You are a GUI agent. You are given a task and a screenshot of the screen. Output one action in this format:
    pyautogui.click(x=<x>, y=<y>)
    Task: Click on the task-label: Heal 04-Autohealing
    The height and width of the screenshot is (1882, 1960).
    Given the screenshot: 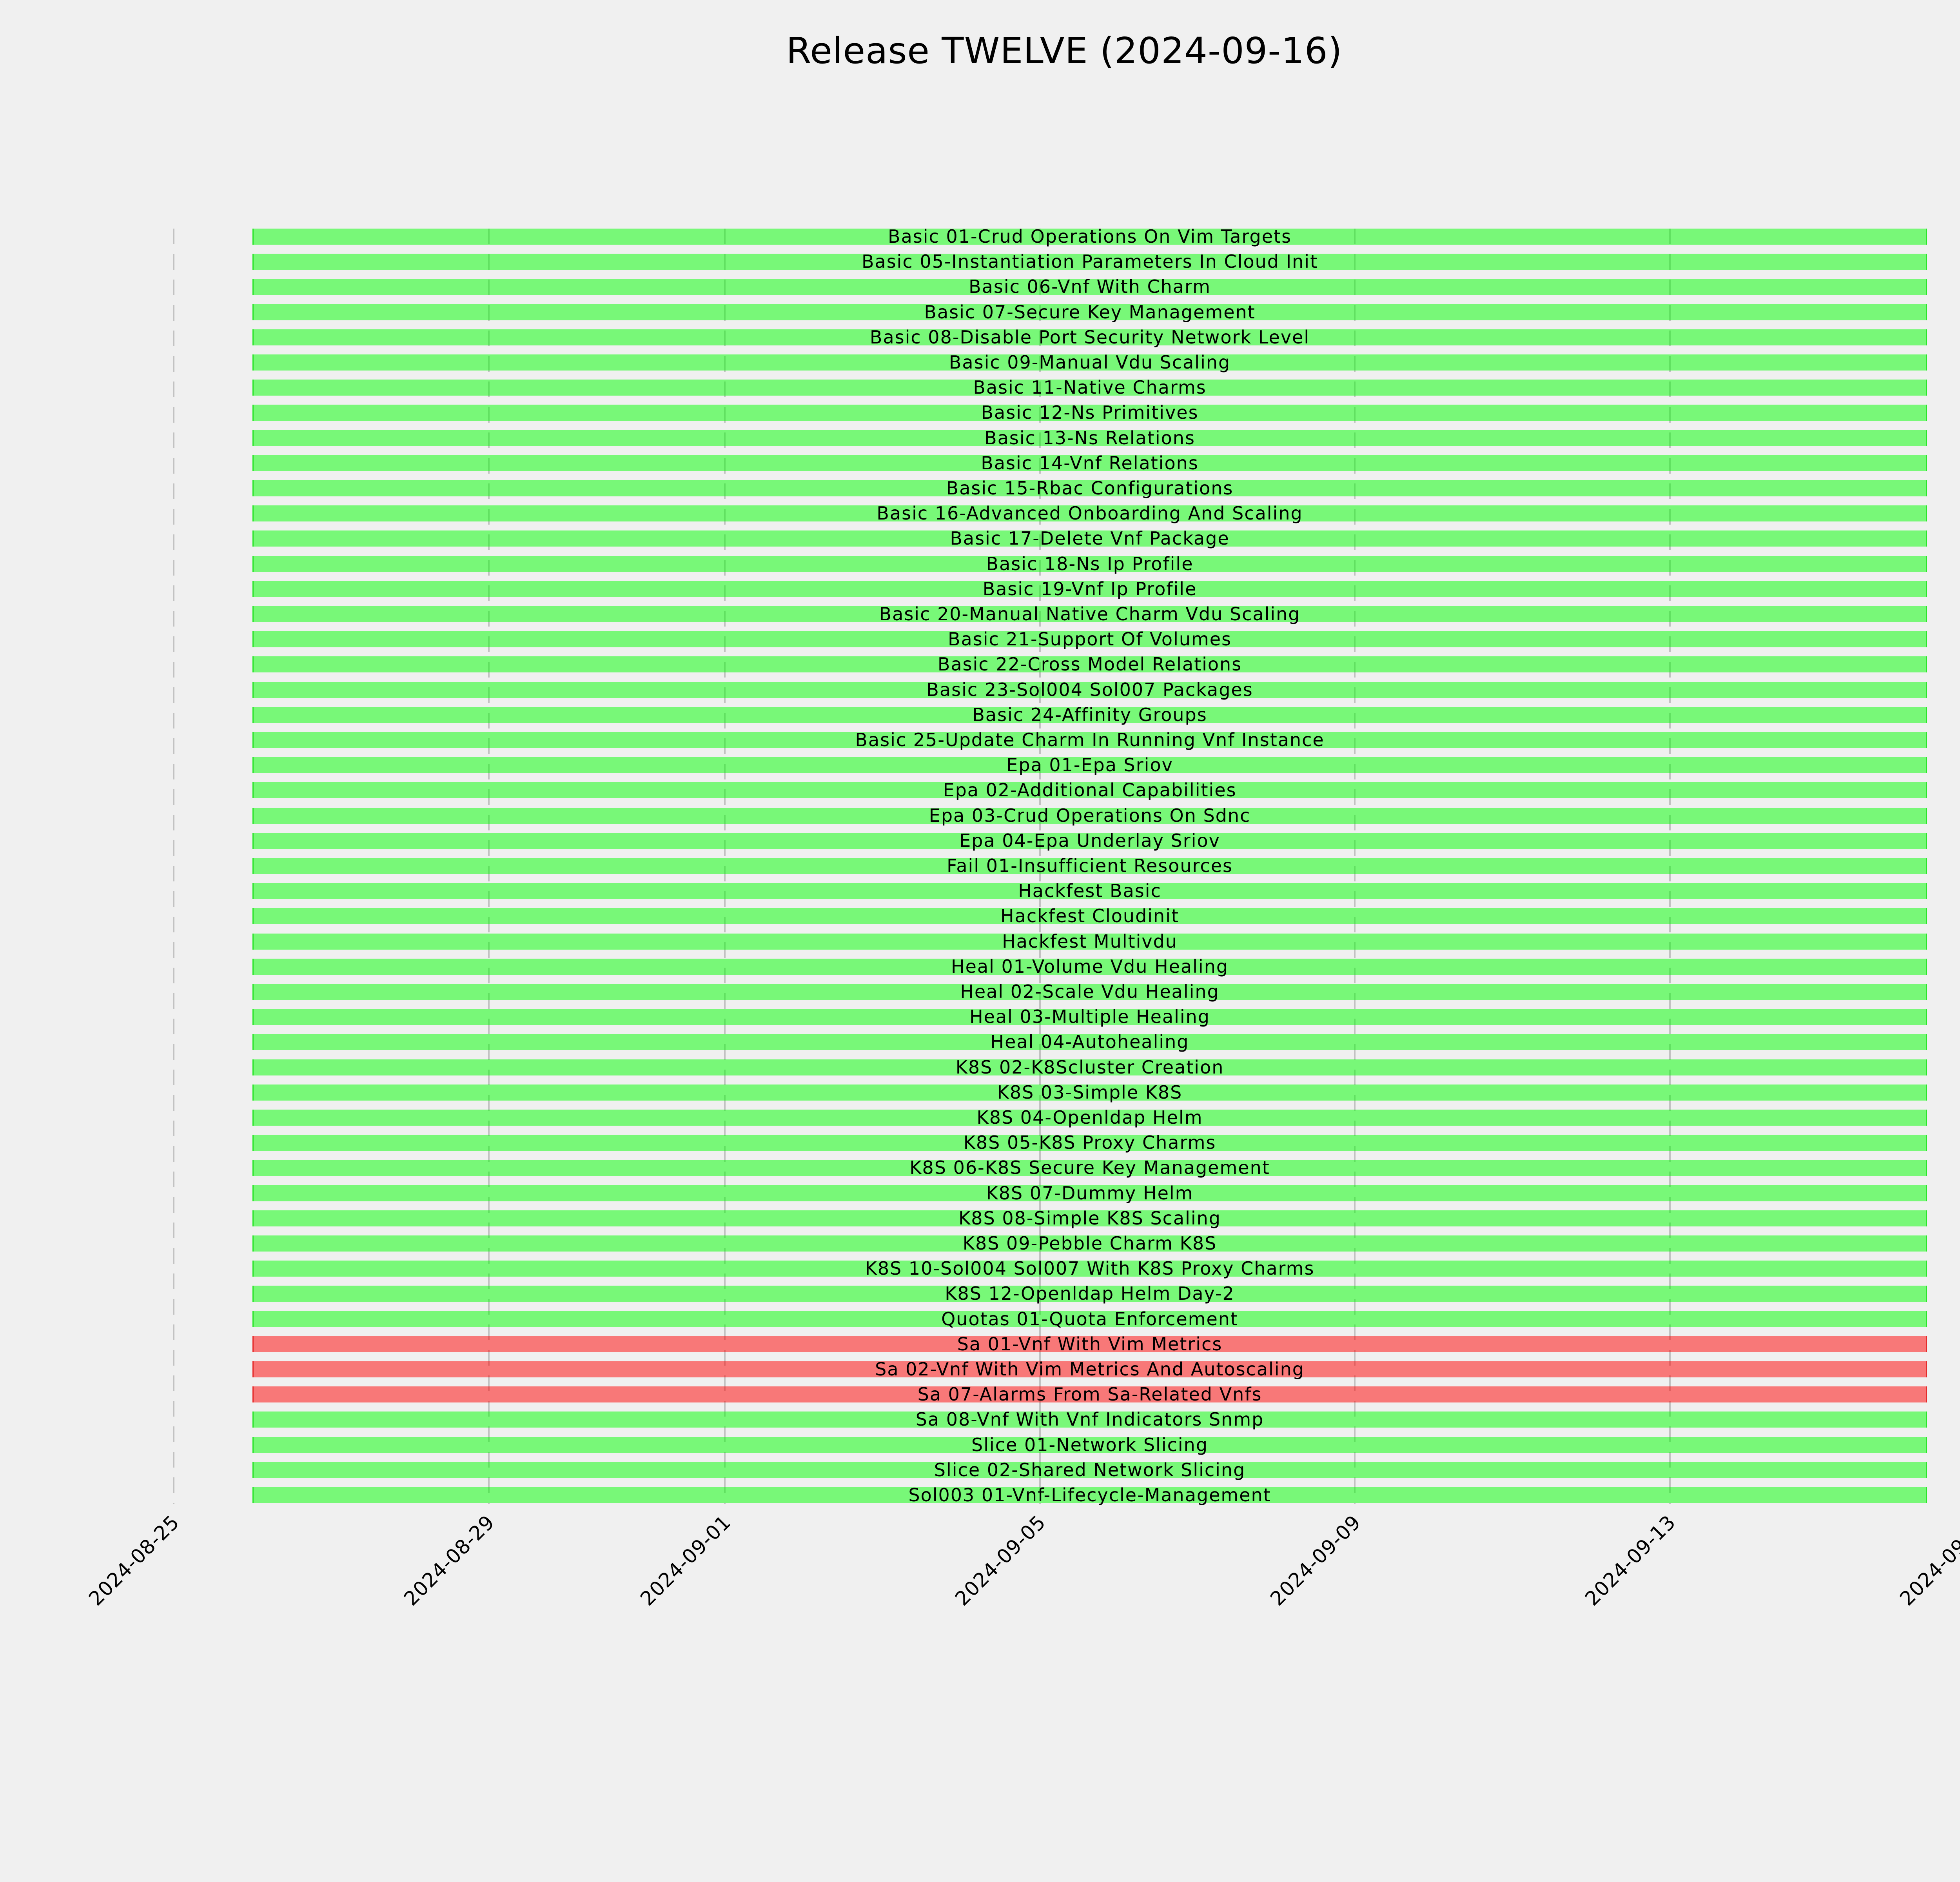 What is the action you would take?
    pyautogui.click(x=1089, y=1042)
    